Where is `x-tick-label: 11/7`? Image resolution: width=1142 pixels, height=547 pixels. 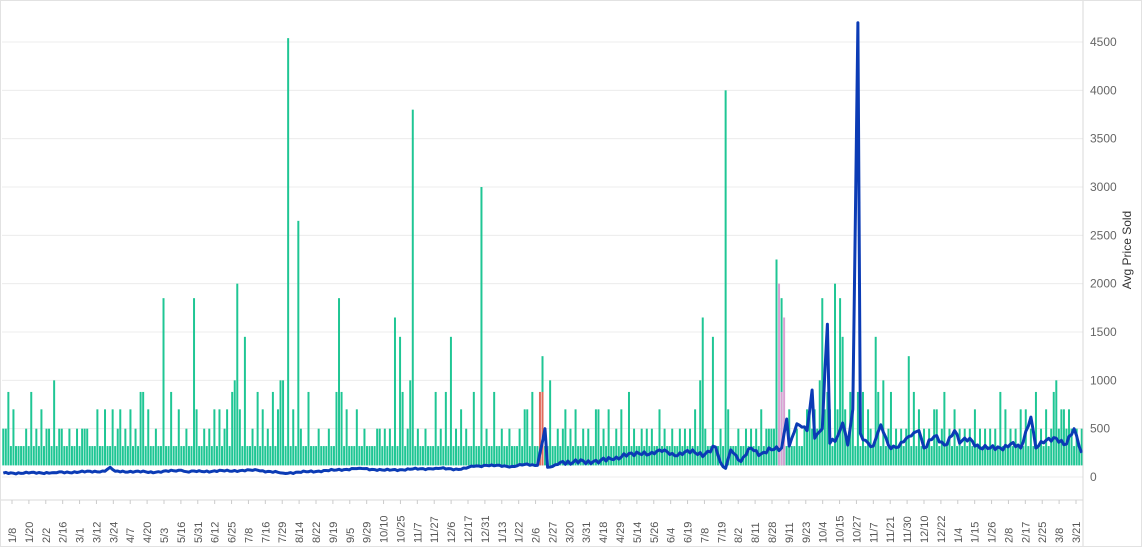
x-tick-label: 11/7 is located at coordinates (874, 532).